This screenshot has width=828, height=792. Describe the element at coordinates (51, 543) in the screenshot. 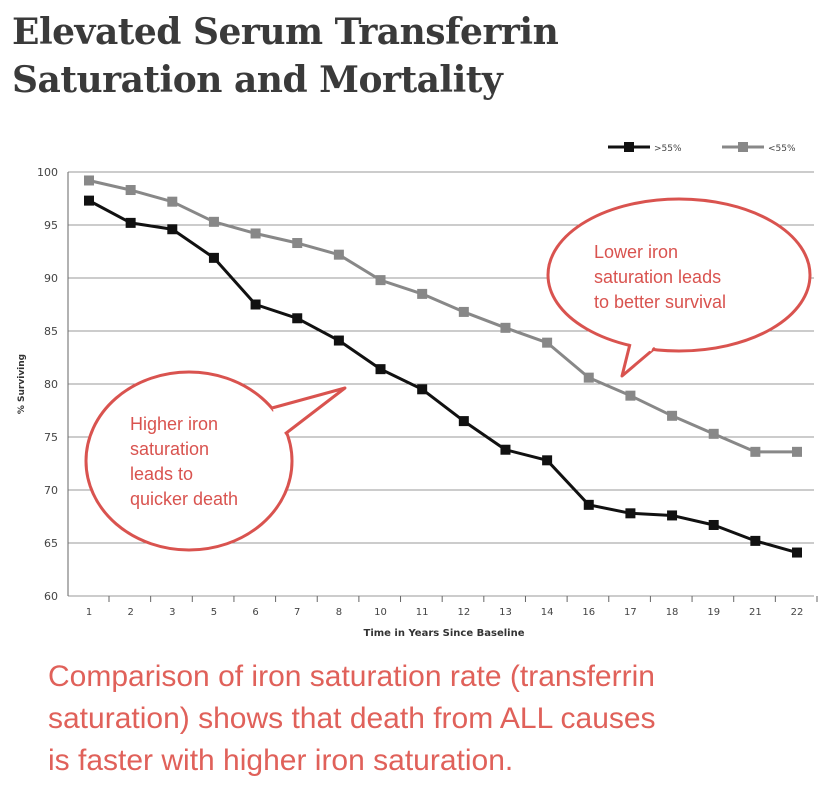

I see `y-tick-label: 65` at that location.